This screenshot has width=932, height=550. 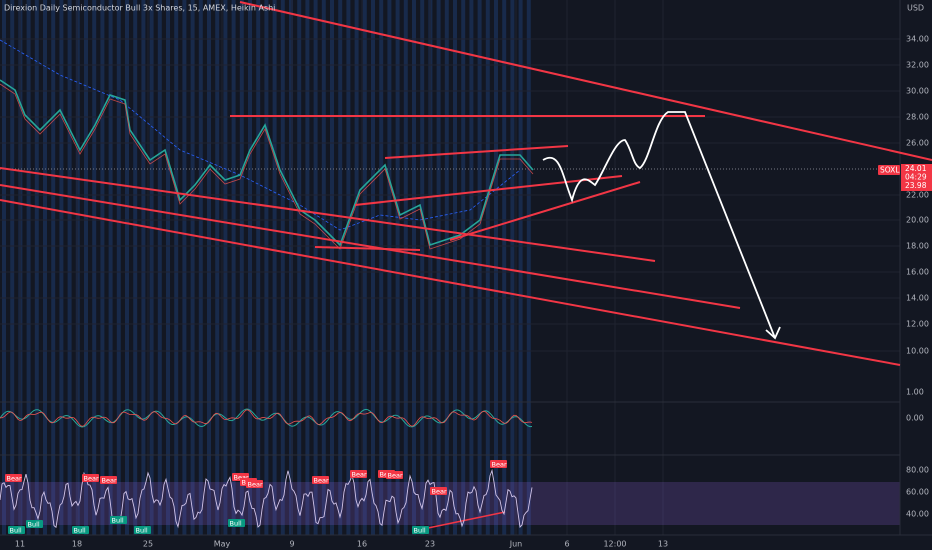 I want to click on time-tick-label: 11, so click(x=20, y=544).